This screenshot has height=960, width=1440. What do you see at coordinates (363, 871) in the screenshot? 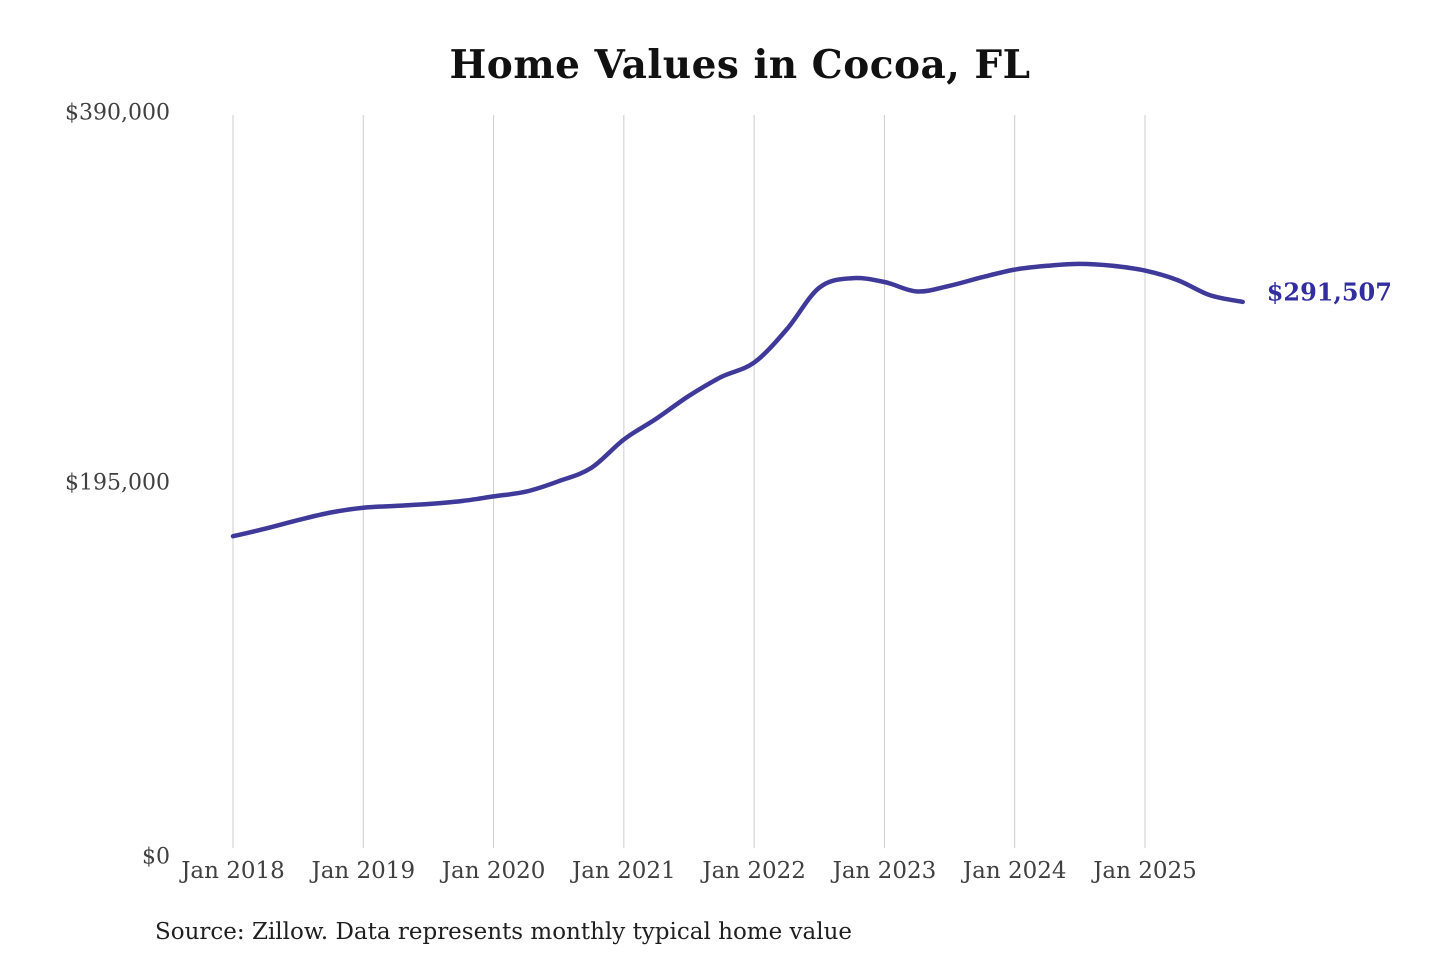
I see `x-tick-label: Jan 2019` at bounding box center [363, 871].